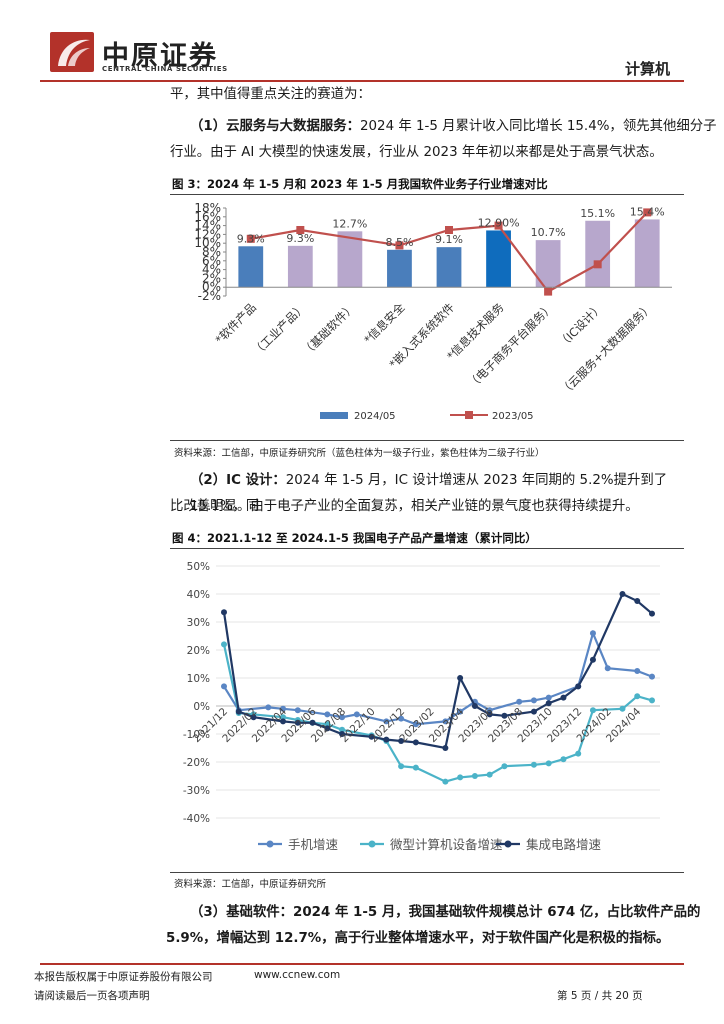 The height and width of the screenshot is (1024, 724). What do you see at coordinates (647, 69) in the screenshot?
I see `section-title: 计算机` at bounding box center [647, 69].